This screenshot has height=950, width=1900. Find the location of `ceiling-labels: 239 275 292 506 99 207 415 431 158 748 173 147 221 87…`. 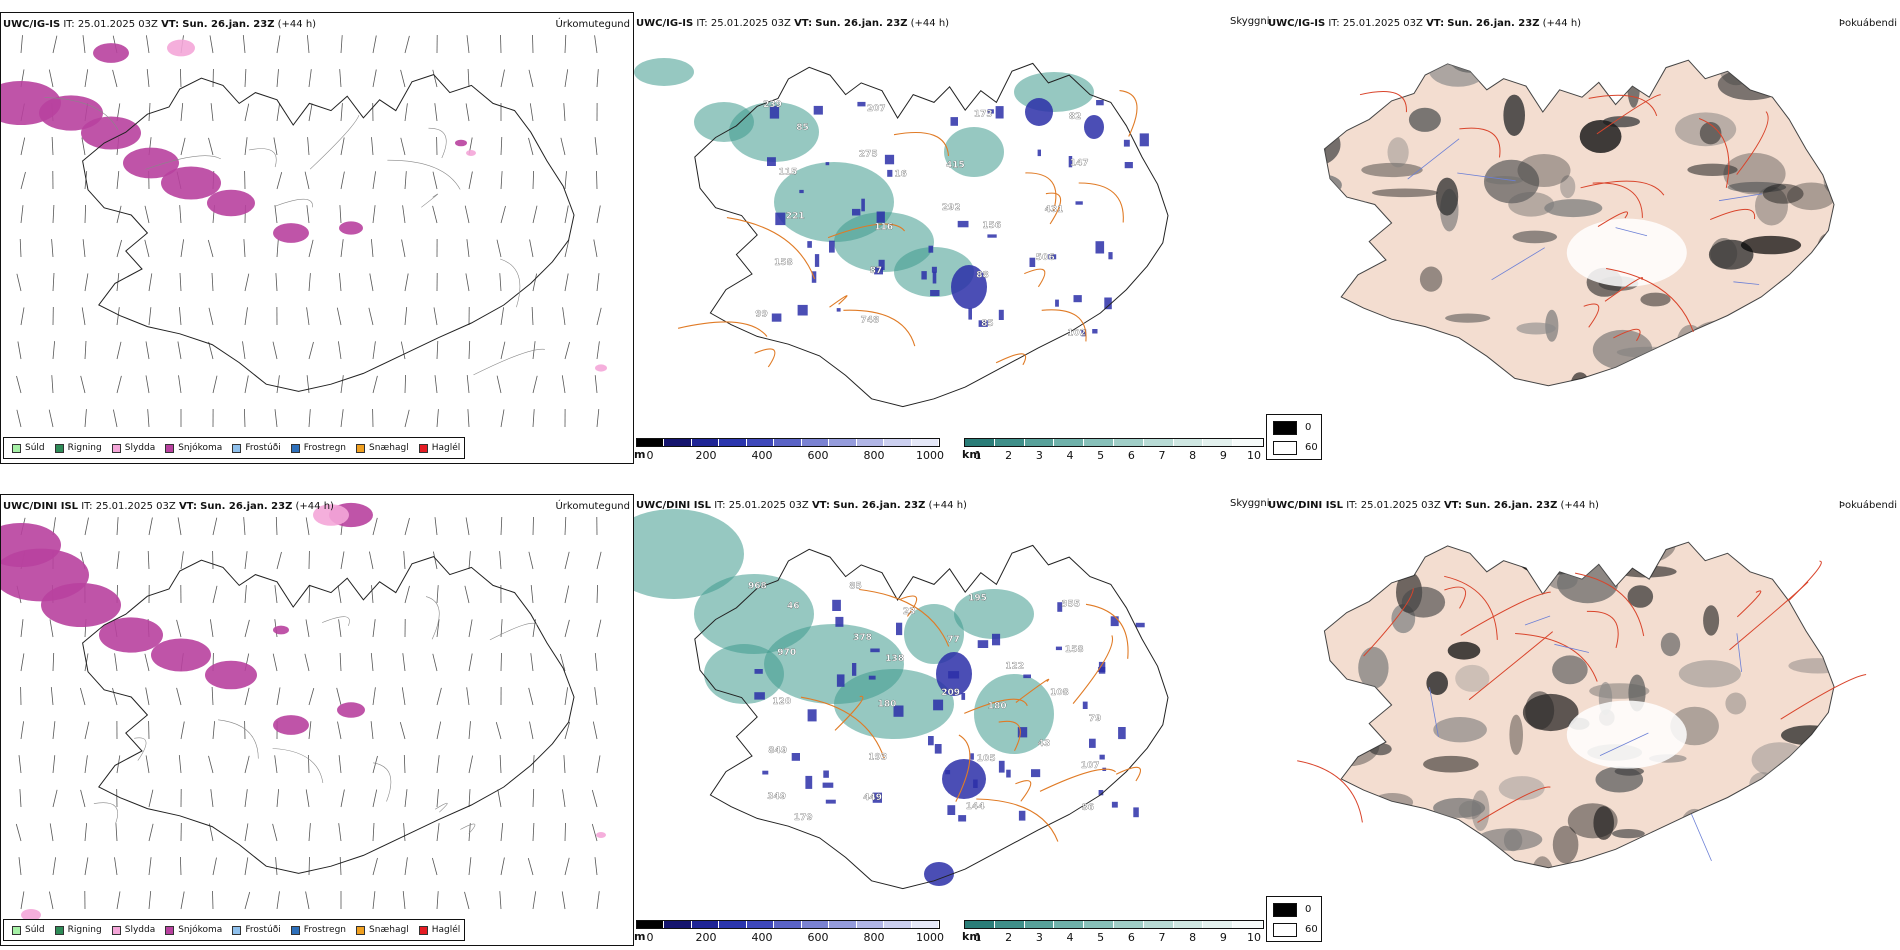

ceiling-labels: 239 275 292 506 99 207 415 431 158 748 173 147 221 87… is located at coordinates (922, 219).